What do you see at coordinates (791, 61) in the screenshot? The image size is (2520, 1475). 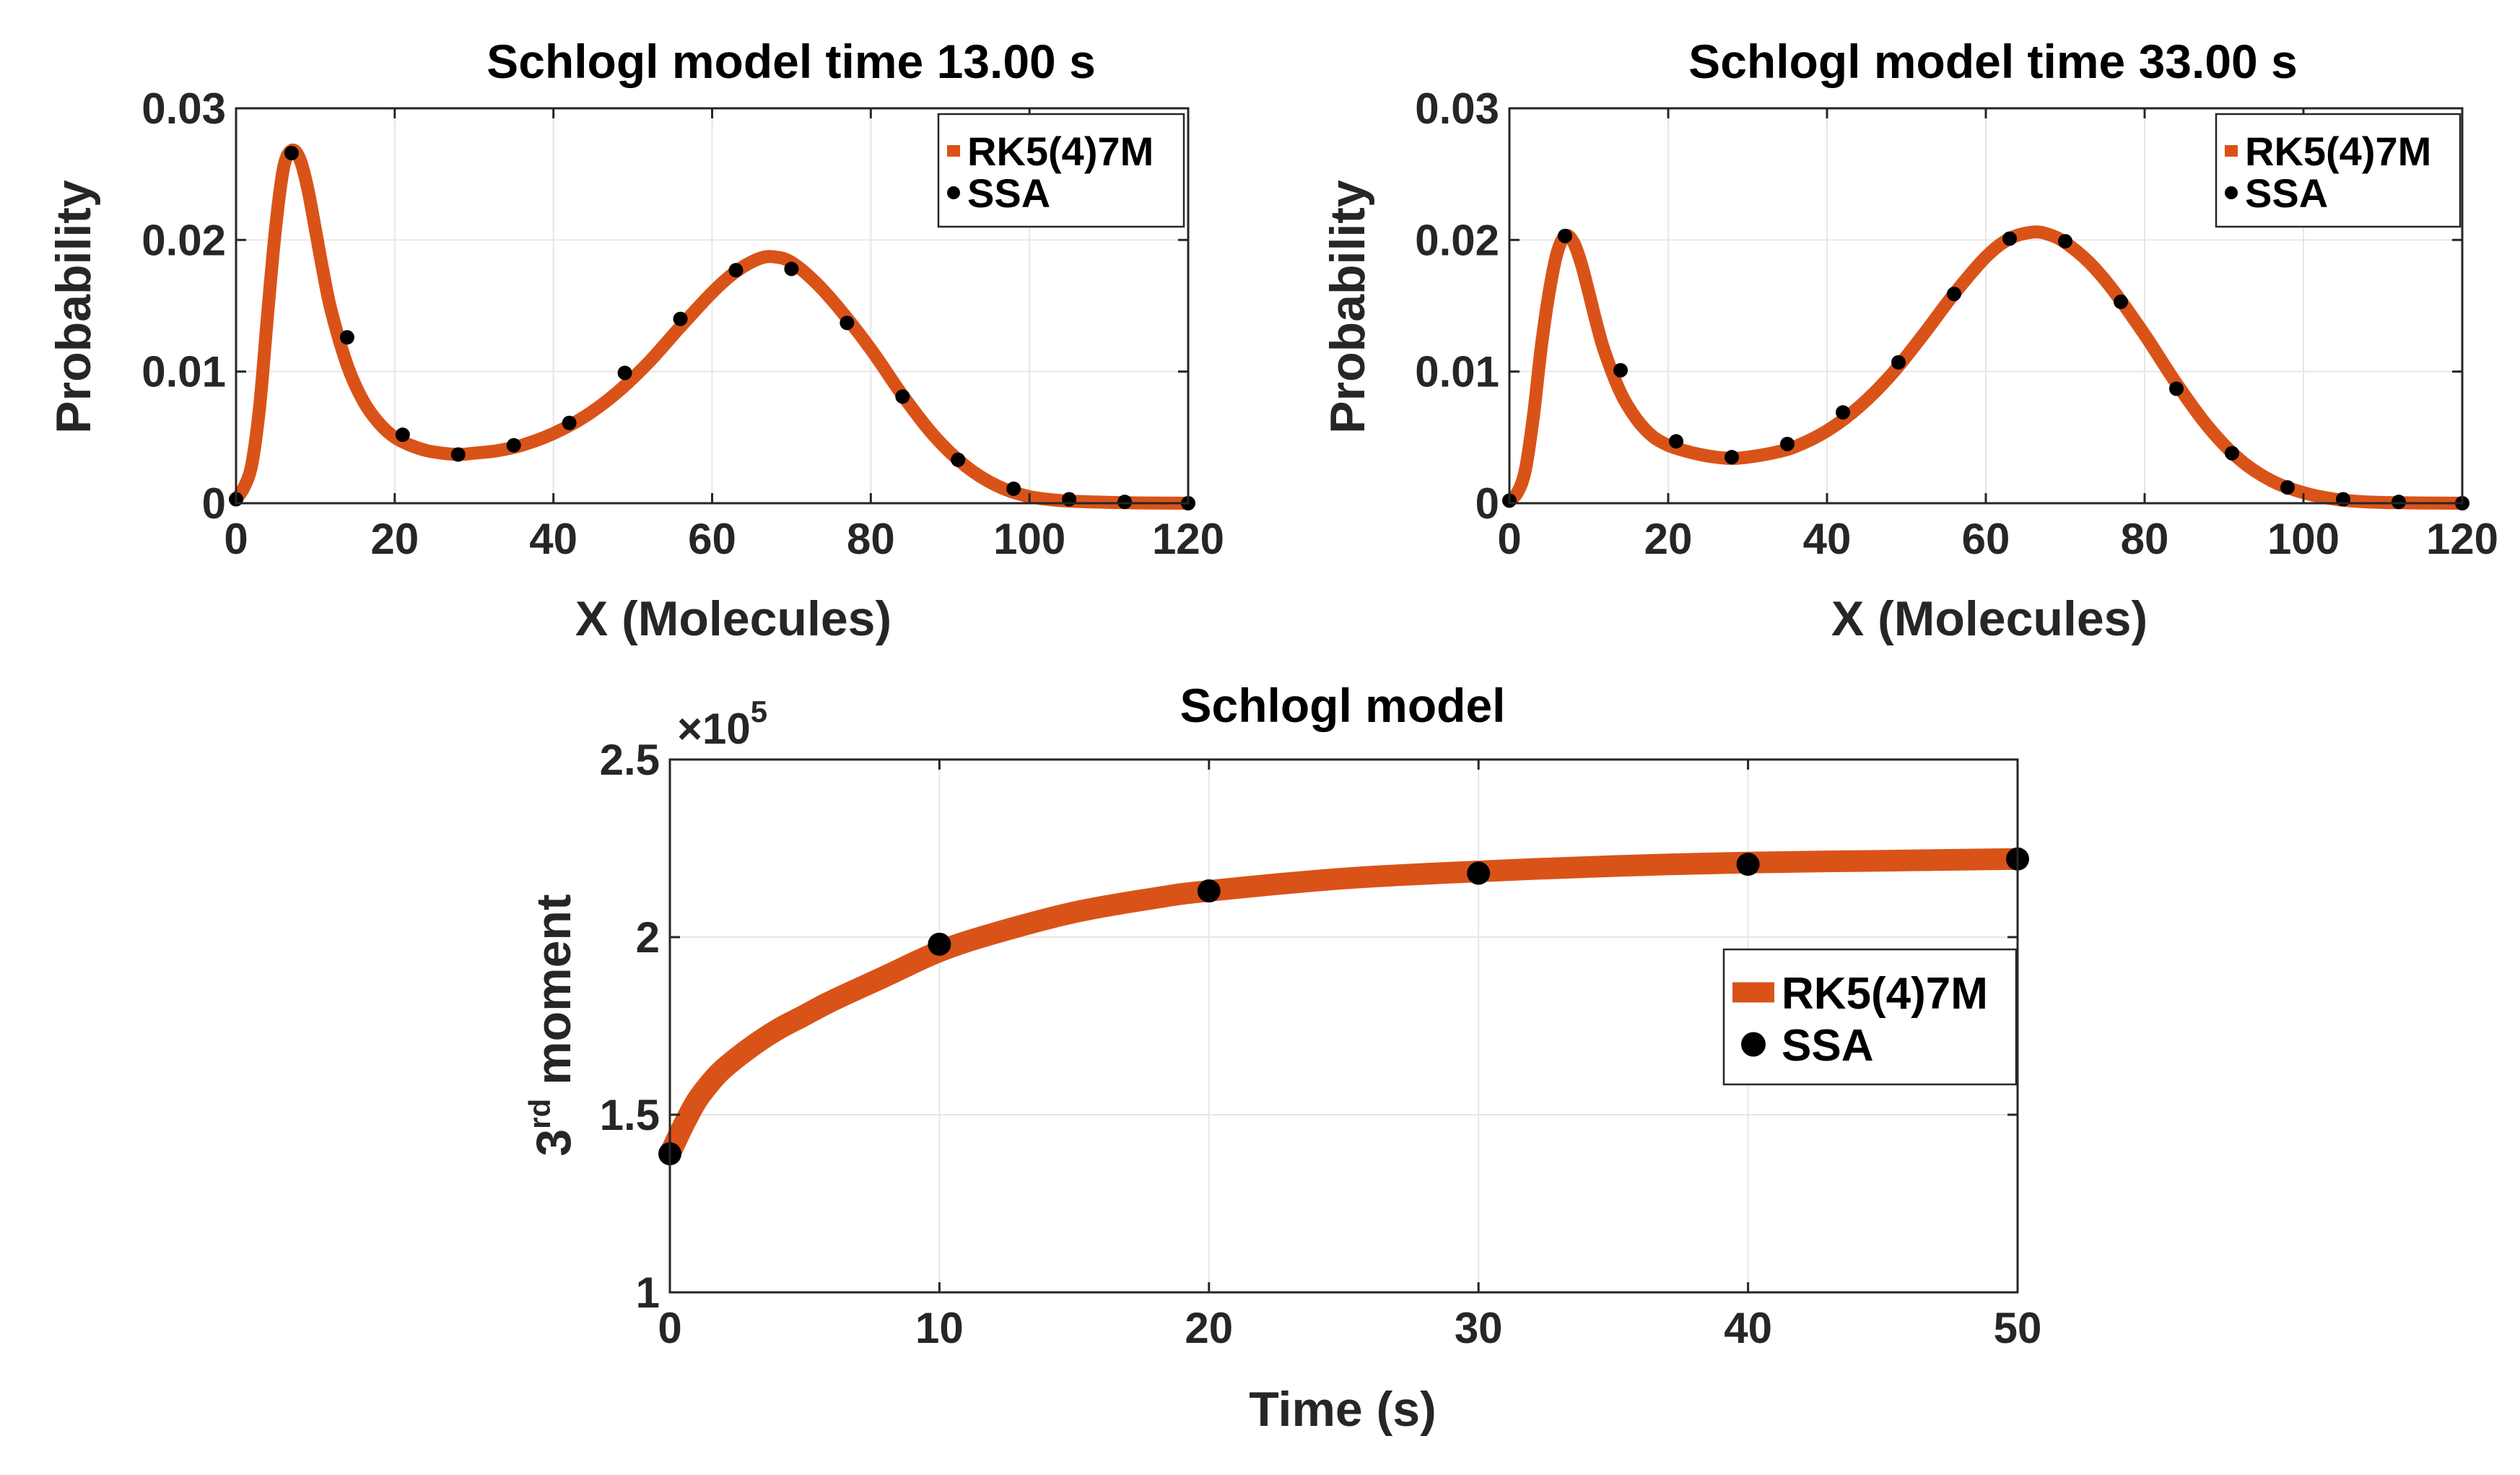 I see `chart-title: Schlogl model time 13.00 s` at bounding box center [791, 61].